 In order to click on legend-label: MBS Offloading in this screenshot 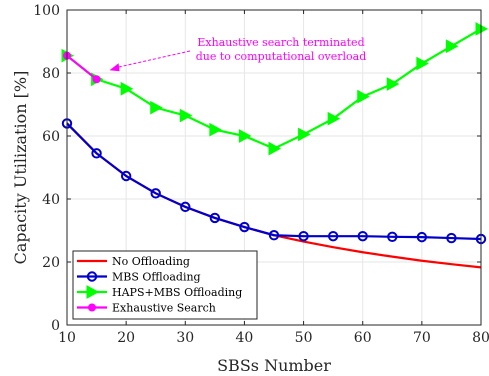, I will do `click(156, 277)`.